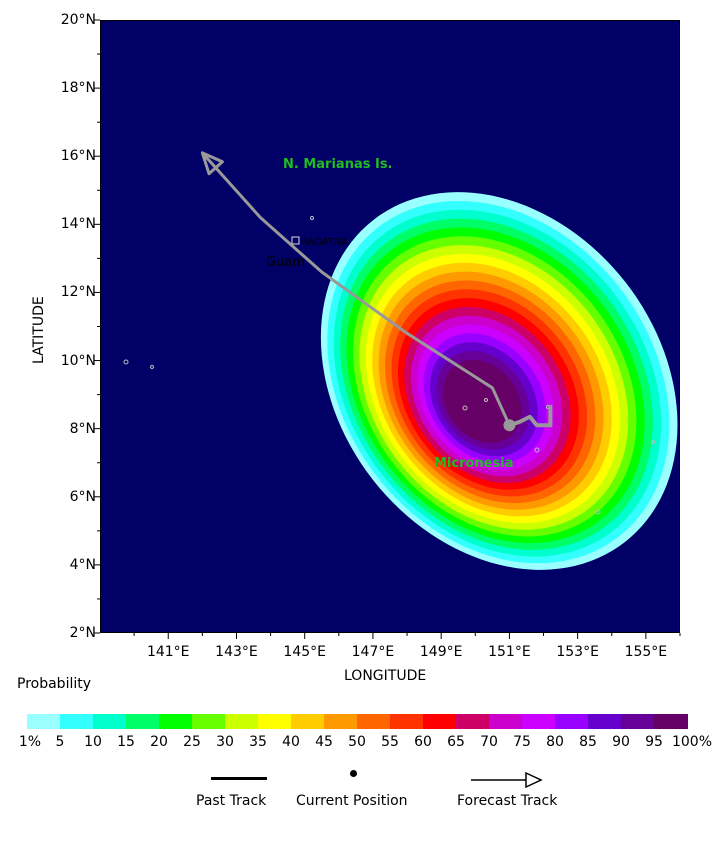 The height and width of the screenshot is (844, 720). I want to click on x-axis-title: LONGITUDE, so click(385, 676).